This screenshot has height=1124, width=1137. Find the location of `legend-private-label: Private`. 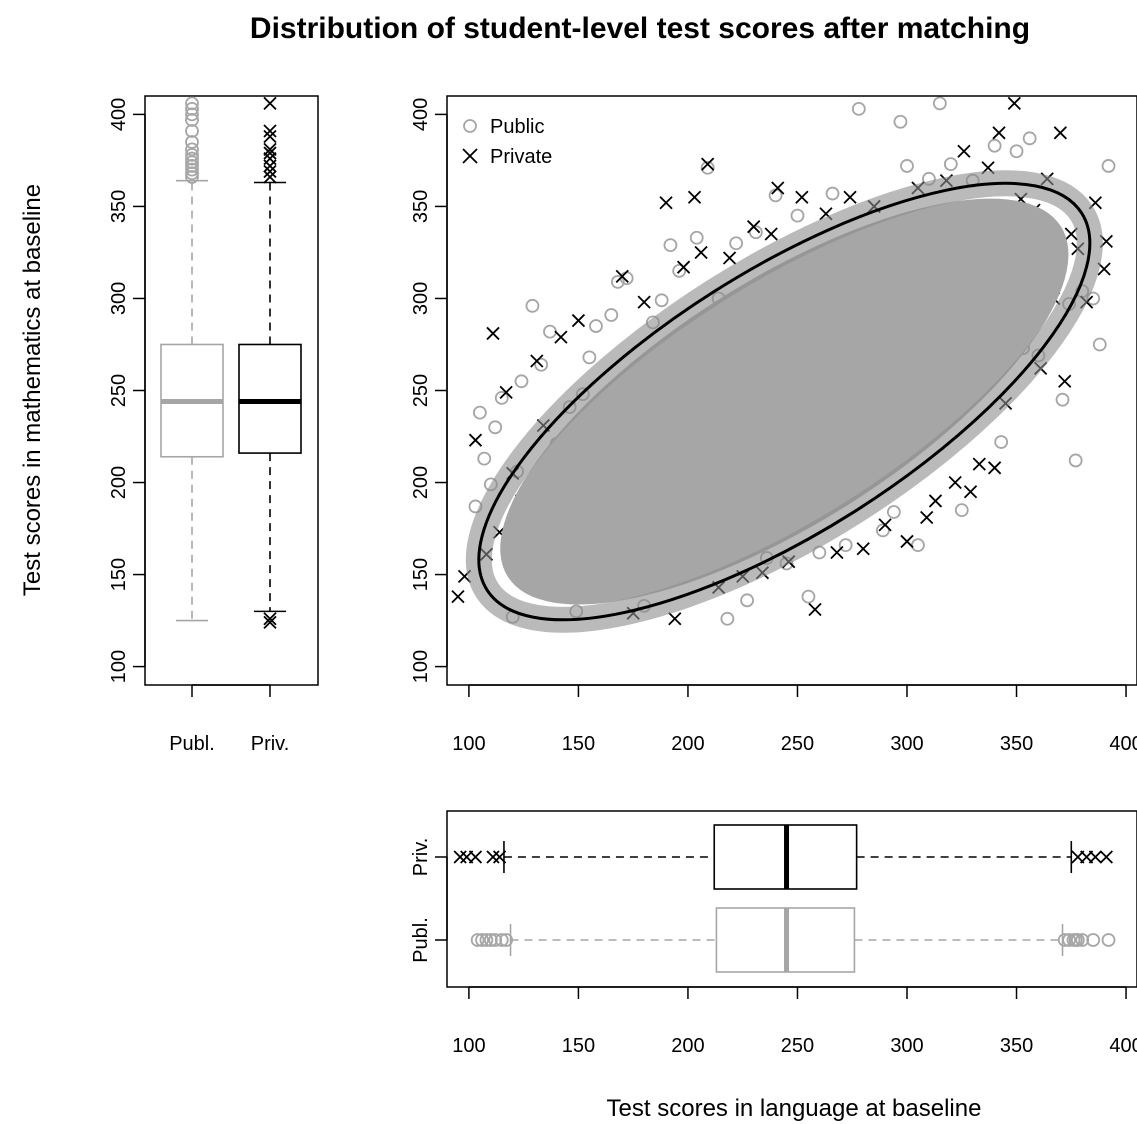

legend-private-label: Private is located at coordinates (521, 157).